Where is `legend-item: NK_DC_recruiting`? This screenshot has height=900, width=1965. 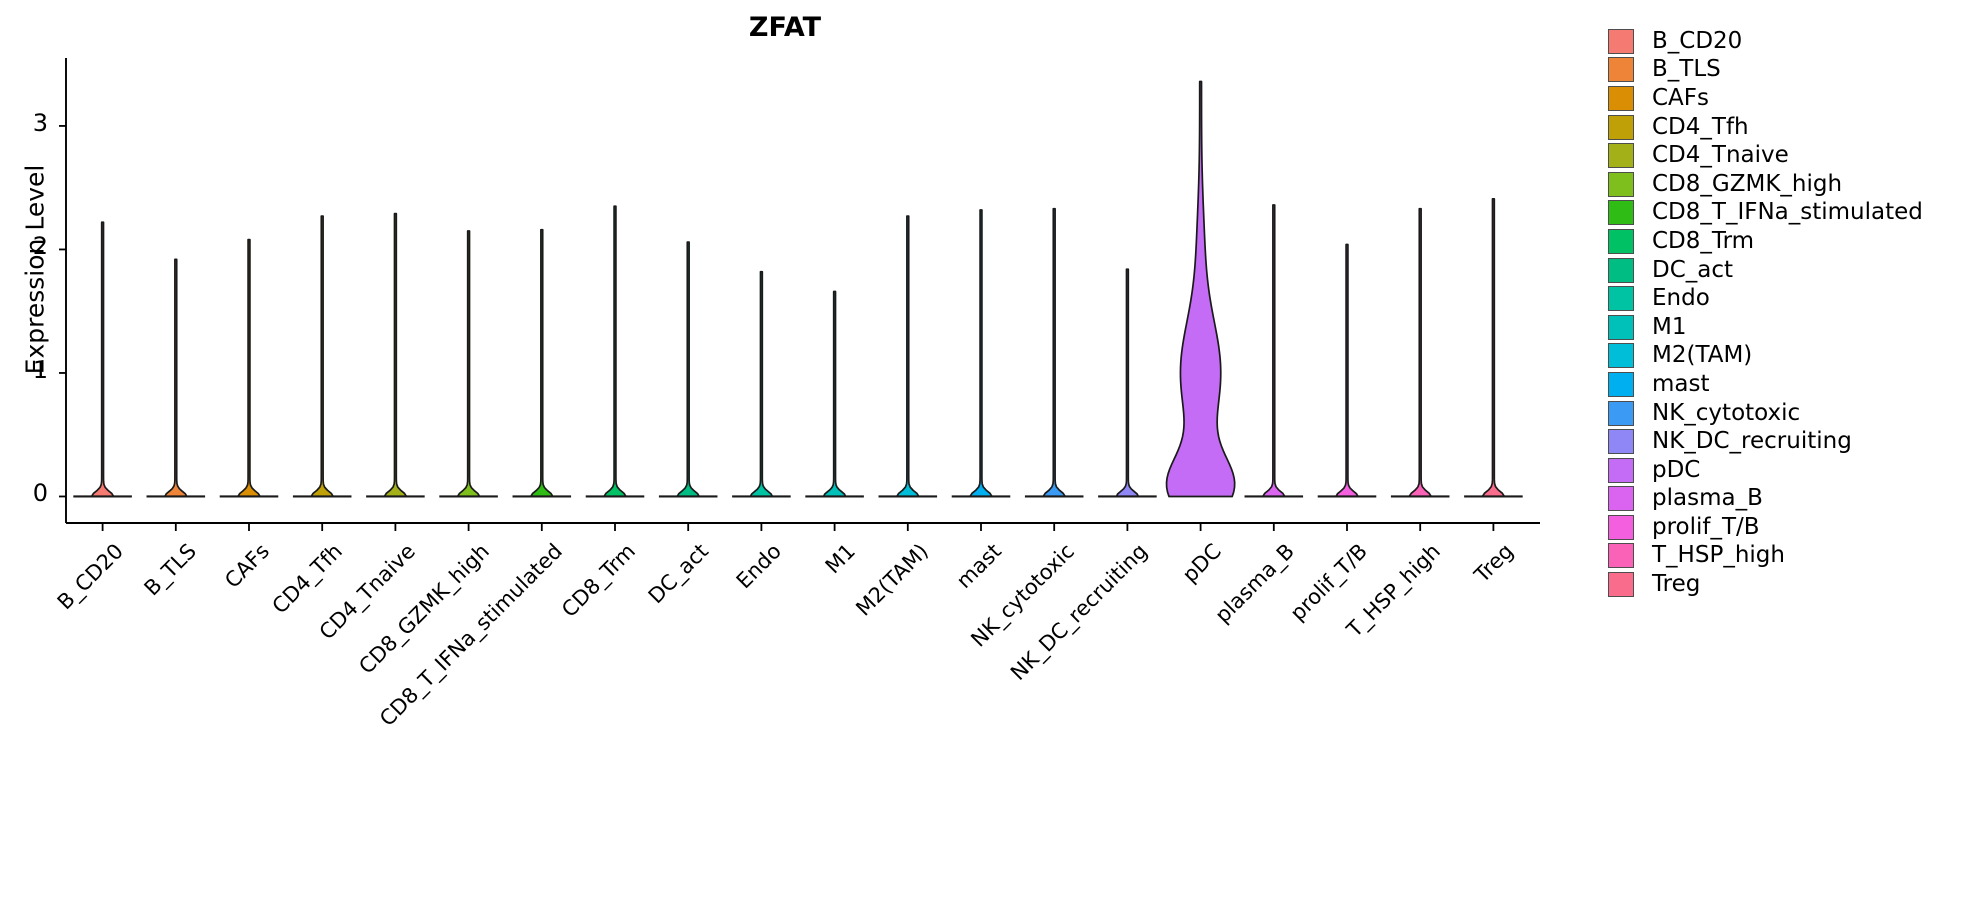 legend-item: NK_DC_recruiting is located at coordinates (1783, 441).